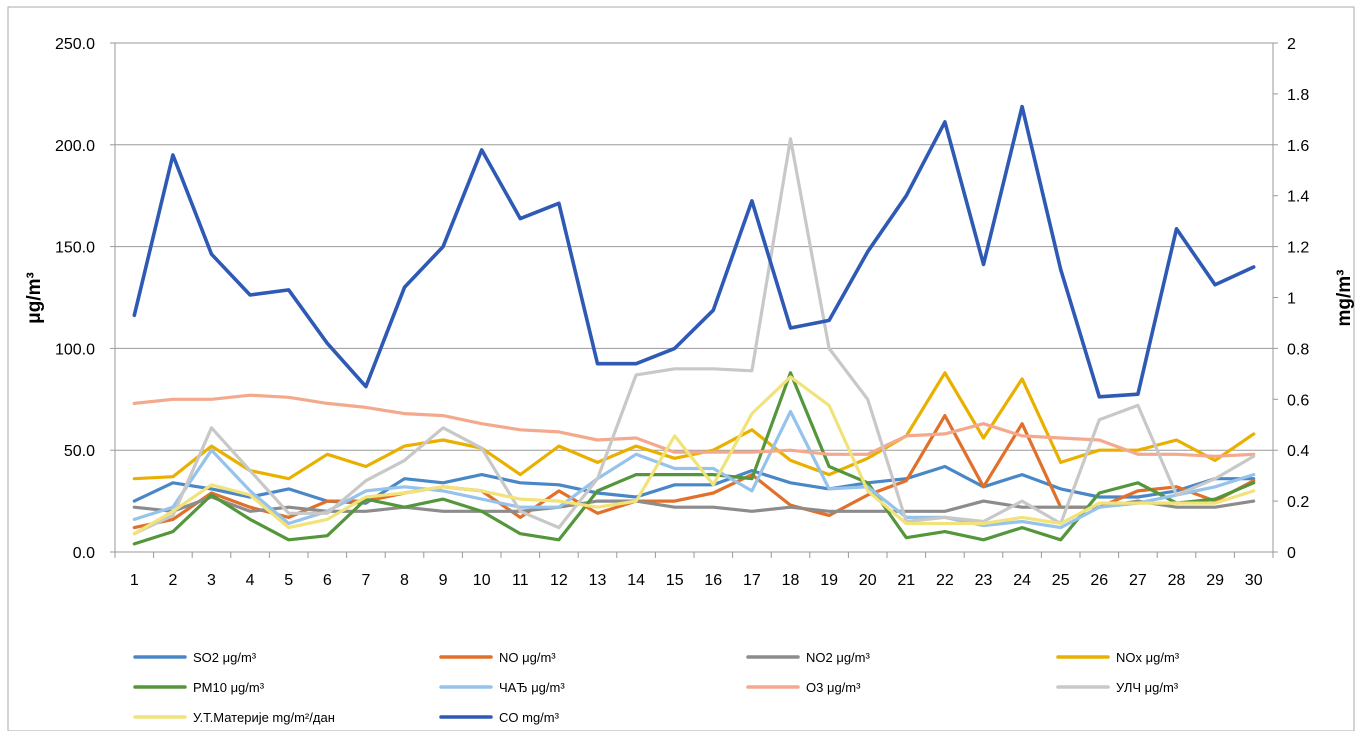 This screenshot has height=731, width=1361. I want to click on x-tick-label: 10, so click(482, 580).